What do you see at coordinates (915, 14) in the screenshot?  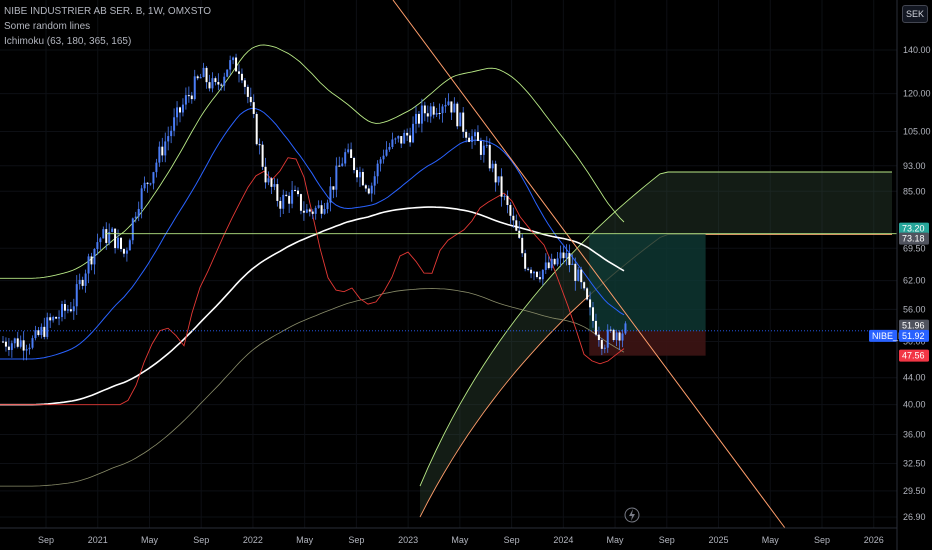 I see `currency-button: SEK` at bounding box center [915, 14].